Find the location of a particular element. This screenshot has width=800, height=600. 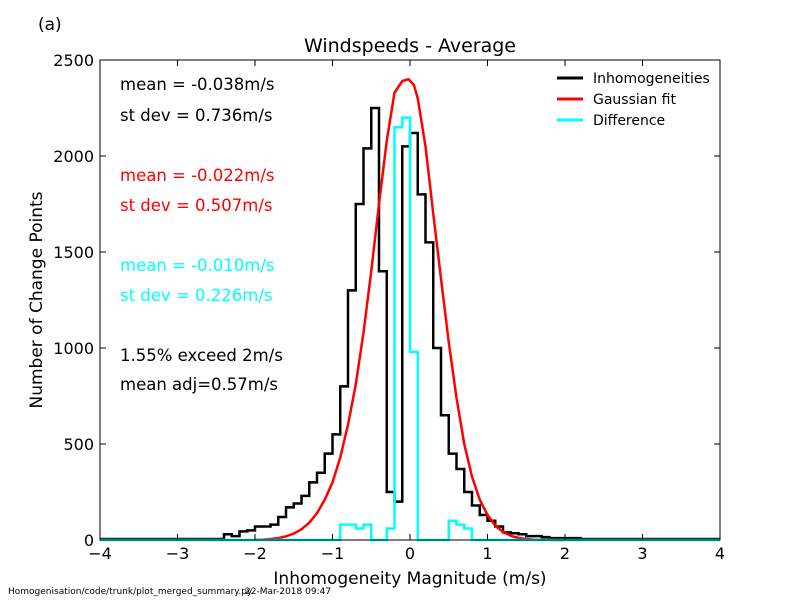

stat-annotation: st dev = 0.736m/s is located at coordinates (196, 115).